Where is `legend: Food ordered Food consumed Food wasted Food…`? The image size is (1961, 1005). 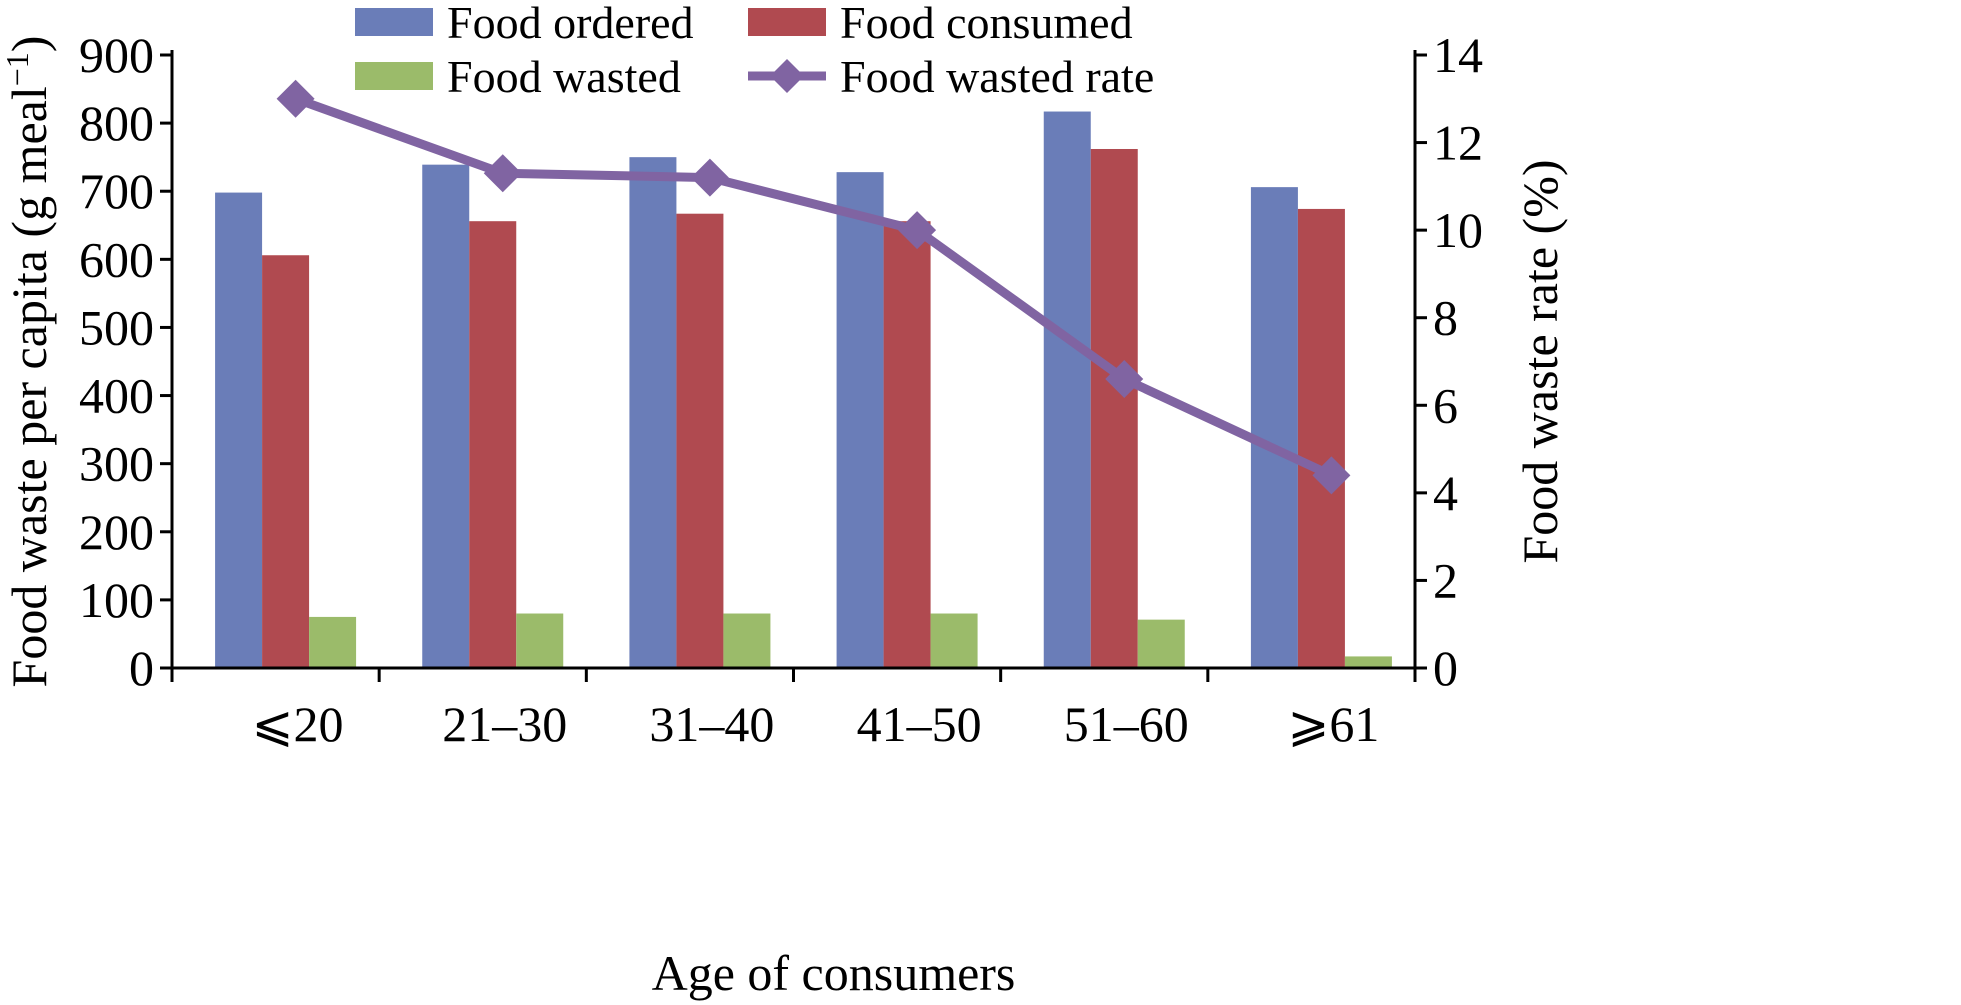
legend: Food ordered Food consumed Food wasted Food… is located at coordinates (754, 51).